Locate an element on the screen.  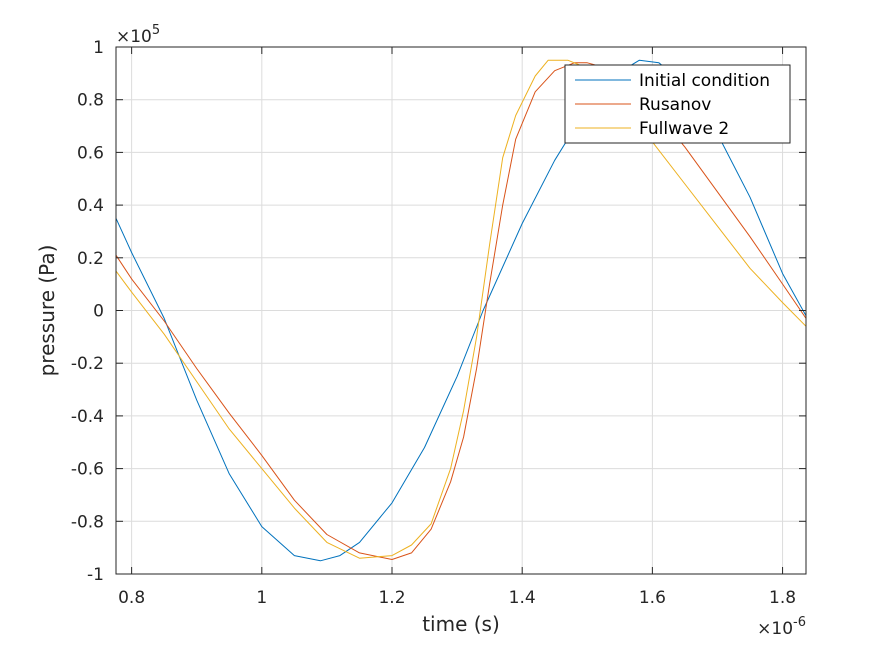
x-tick-label: 1 is located at coordinates (261, 598).